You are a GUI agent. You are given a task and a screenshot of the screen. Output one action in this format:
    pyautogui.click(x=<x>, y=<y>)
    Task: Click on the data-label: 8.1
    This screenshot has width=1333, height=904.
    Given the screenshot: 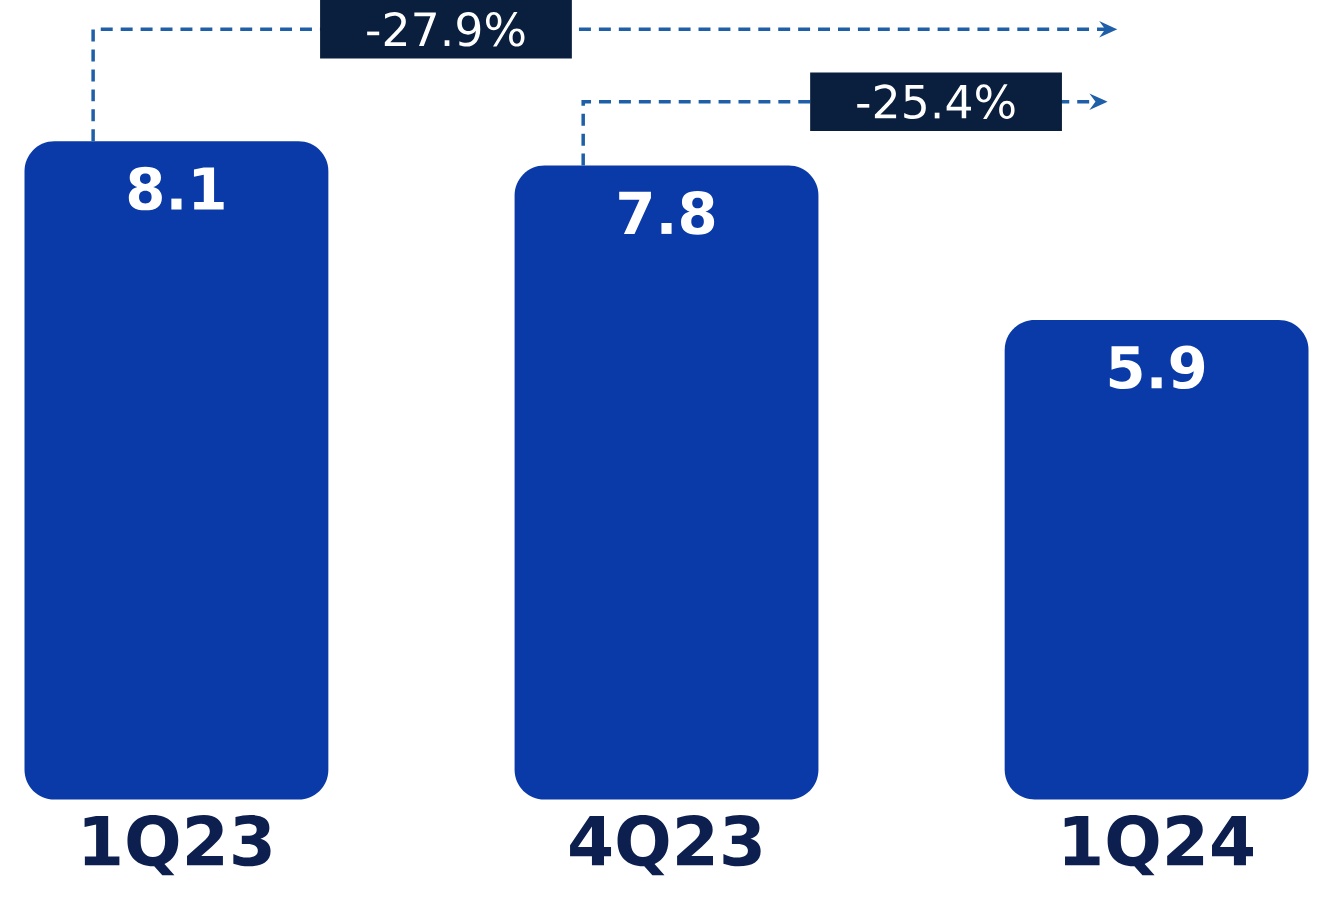 What is the action you would take?
    pyautogui.click(x=176, y=188)
    